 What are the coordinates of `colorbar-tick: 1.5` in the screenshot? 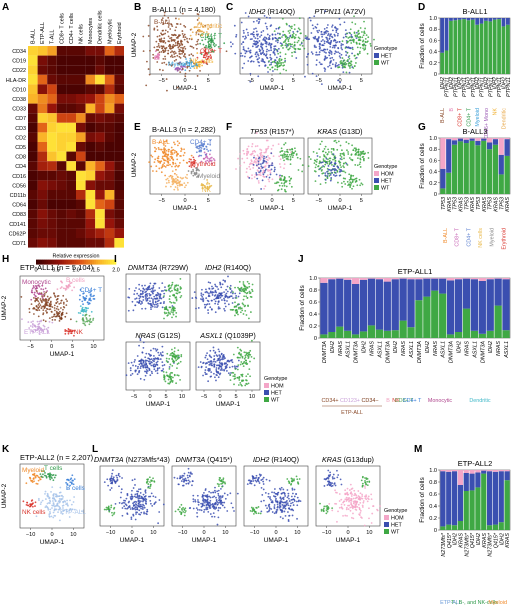 It's located at (96, 271).